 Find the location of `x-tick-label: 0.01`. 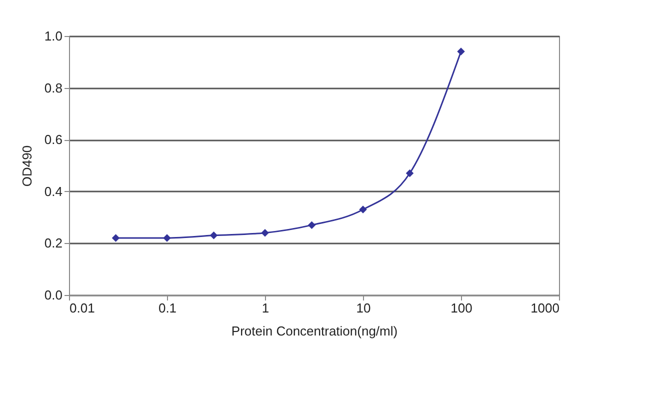

x-tick-label: 0.01 is located at coordinates (82, 308).